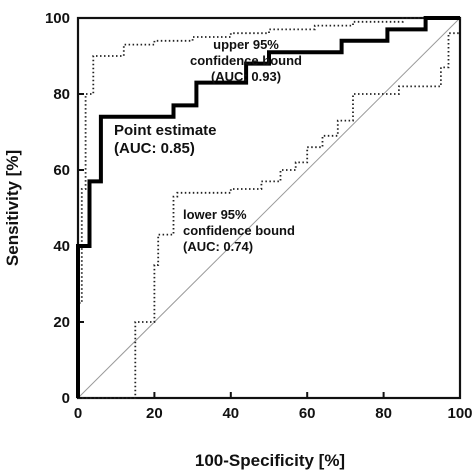  I want to click on y-tick-label: 60, so click(61, 170).